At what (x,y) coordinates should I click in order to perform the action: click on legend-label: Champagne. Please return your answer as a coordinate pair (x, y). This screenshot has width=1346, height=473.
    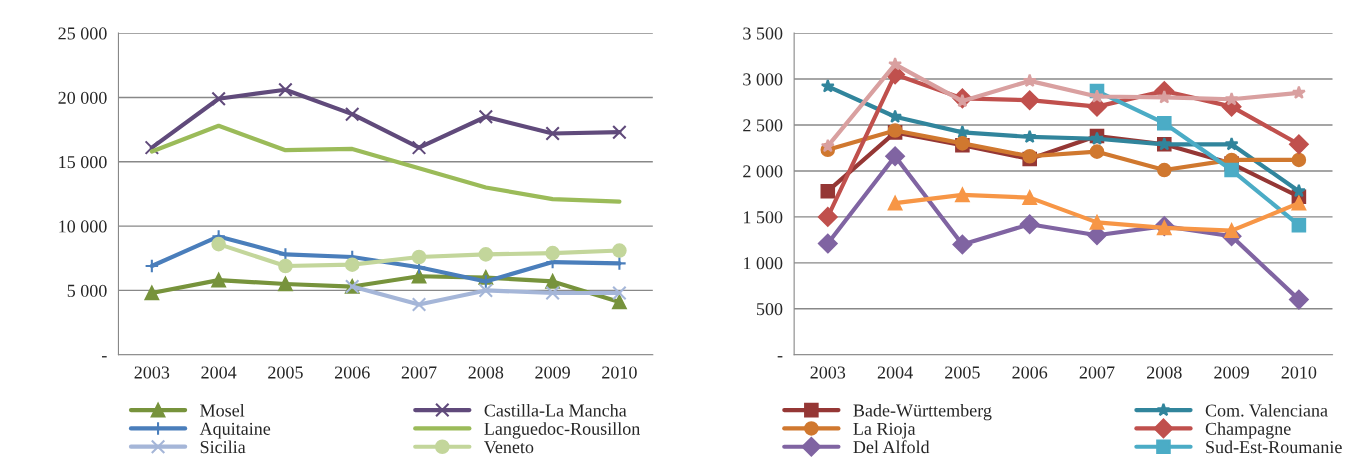
    Looking at the image, I should click on (1248, 430).